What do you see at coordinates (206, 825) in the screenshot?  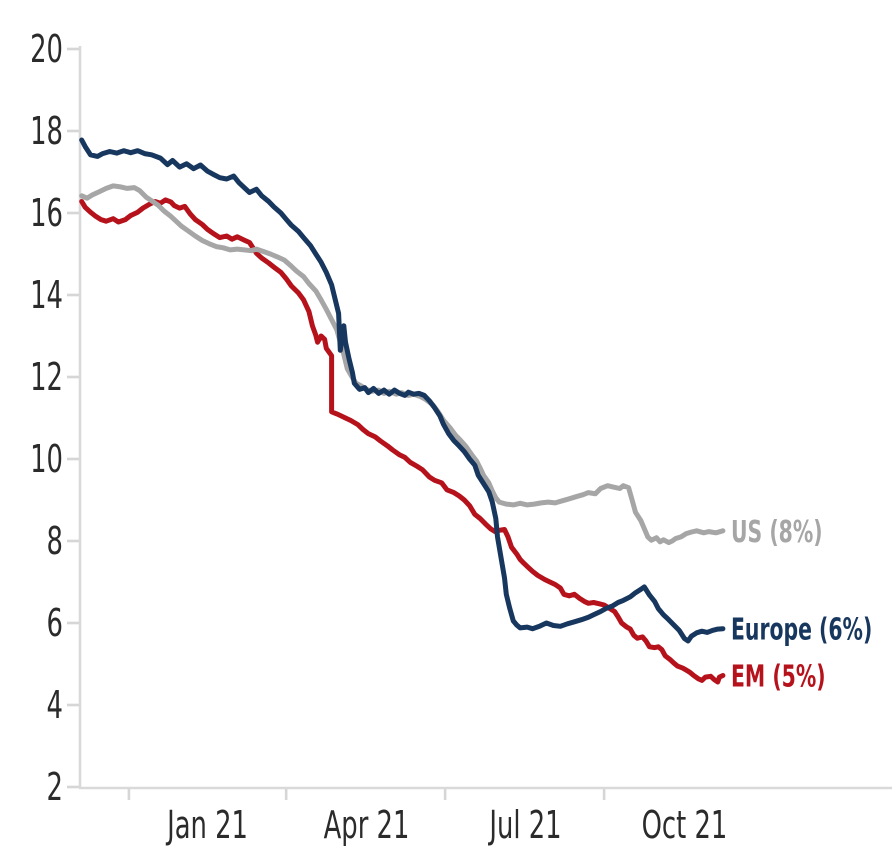 I see `x-axis-tick-label: Jan 21` at bounding box center [206, 825].